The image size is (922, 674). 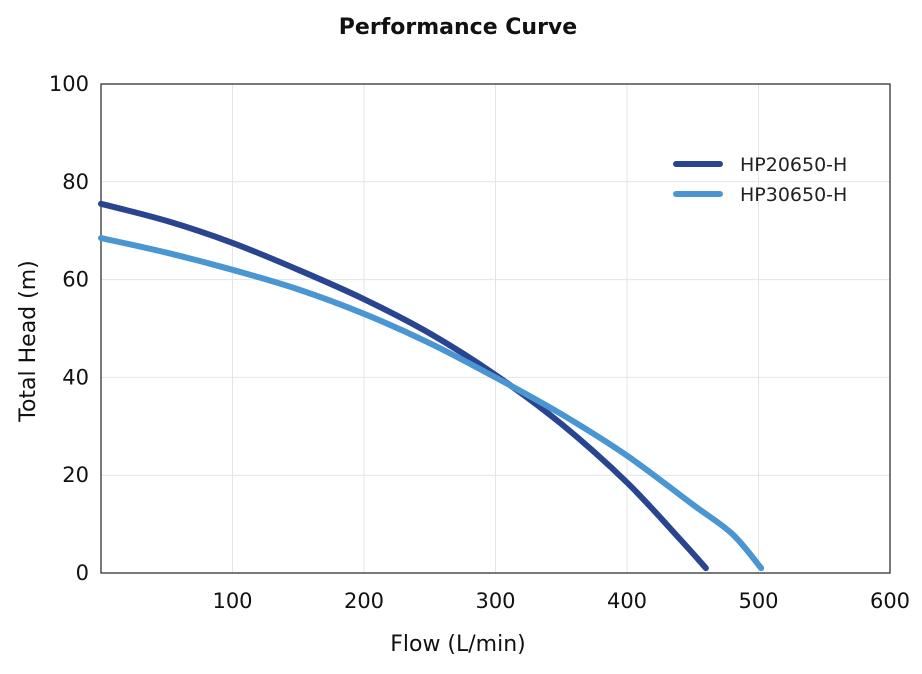 What do you see at coordinates (232, 601) in the screenshot?
I see `x-tick-label: 100` at bounding box center [232, 601].